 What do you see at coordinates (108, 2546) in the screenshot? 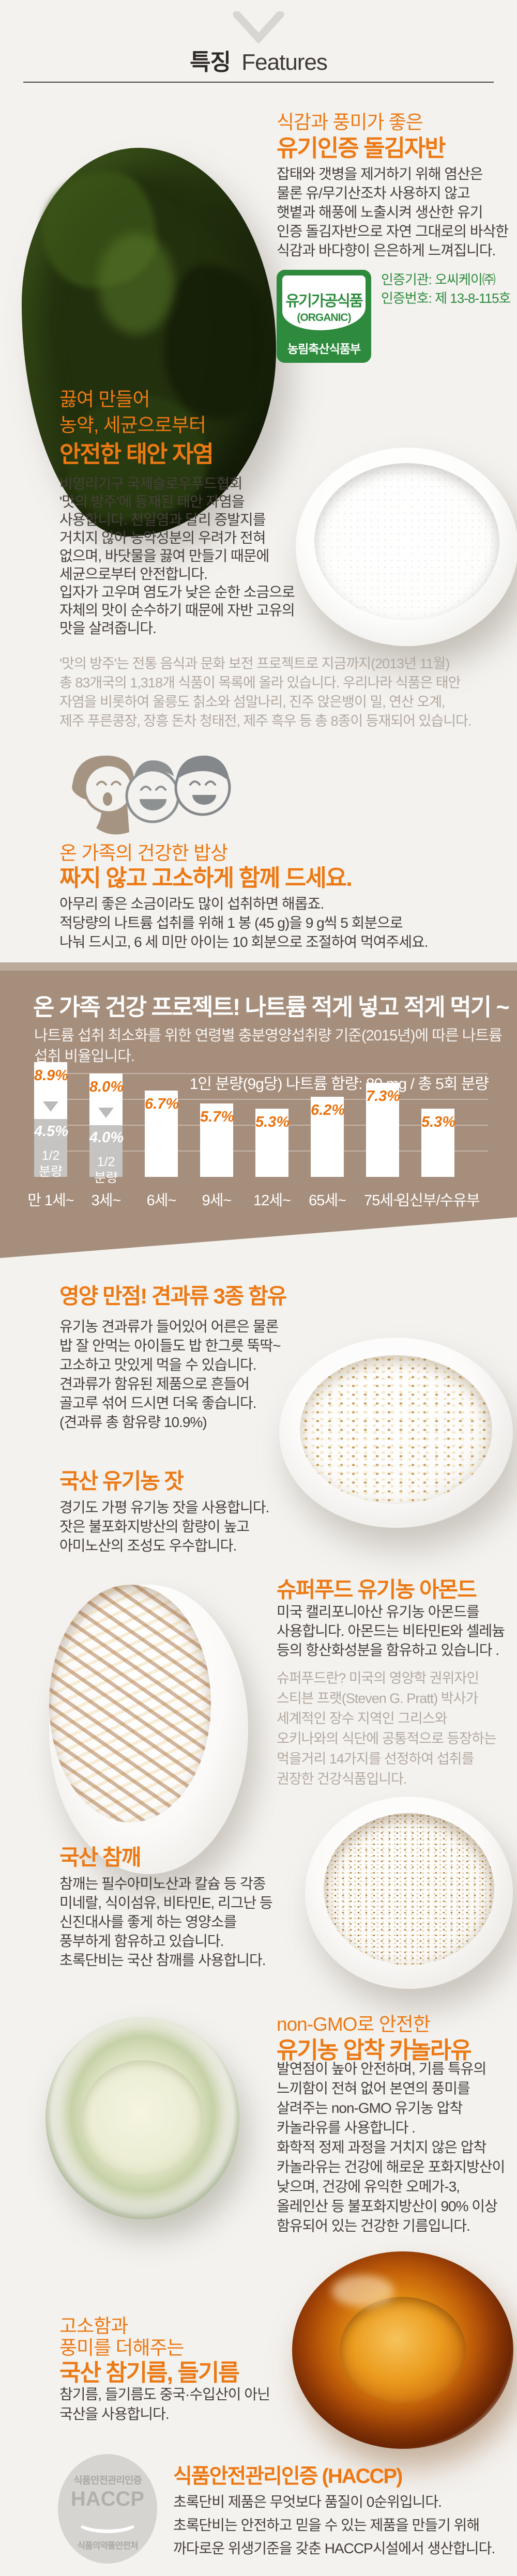
I see `haccp-badge-bottom: 식품의약품안전처` at bounding box center [108, 2546].